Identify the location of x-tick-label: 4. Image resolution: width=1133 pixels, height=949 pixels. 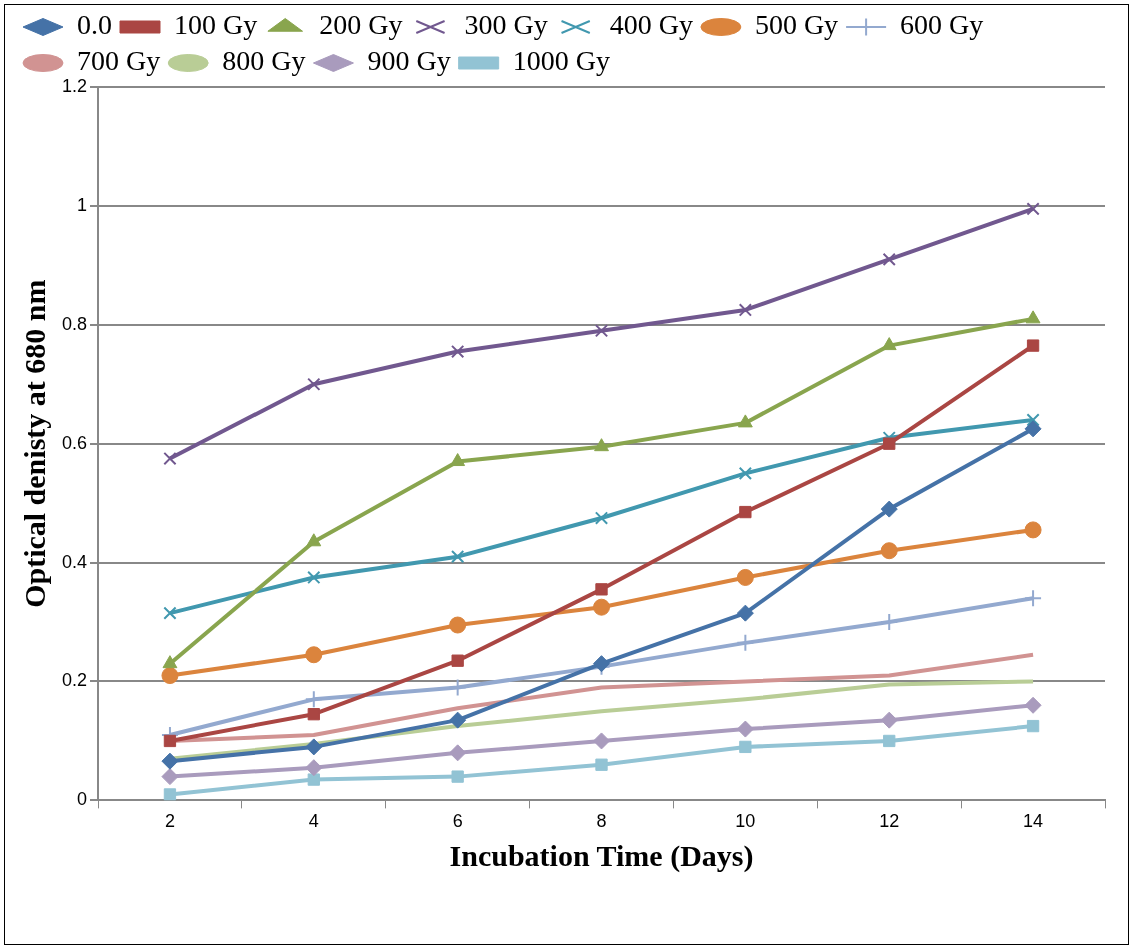
(313, 821).